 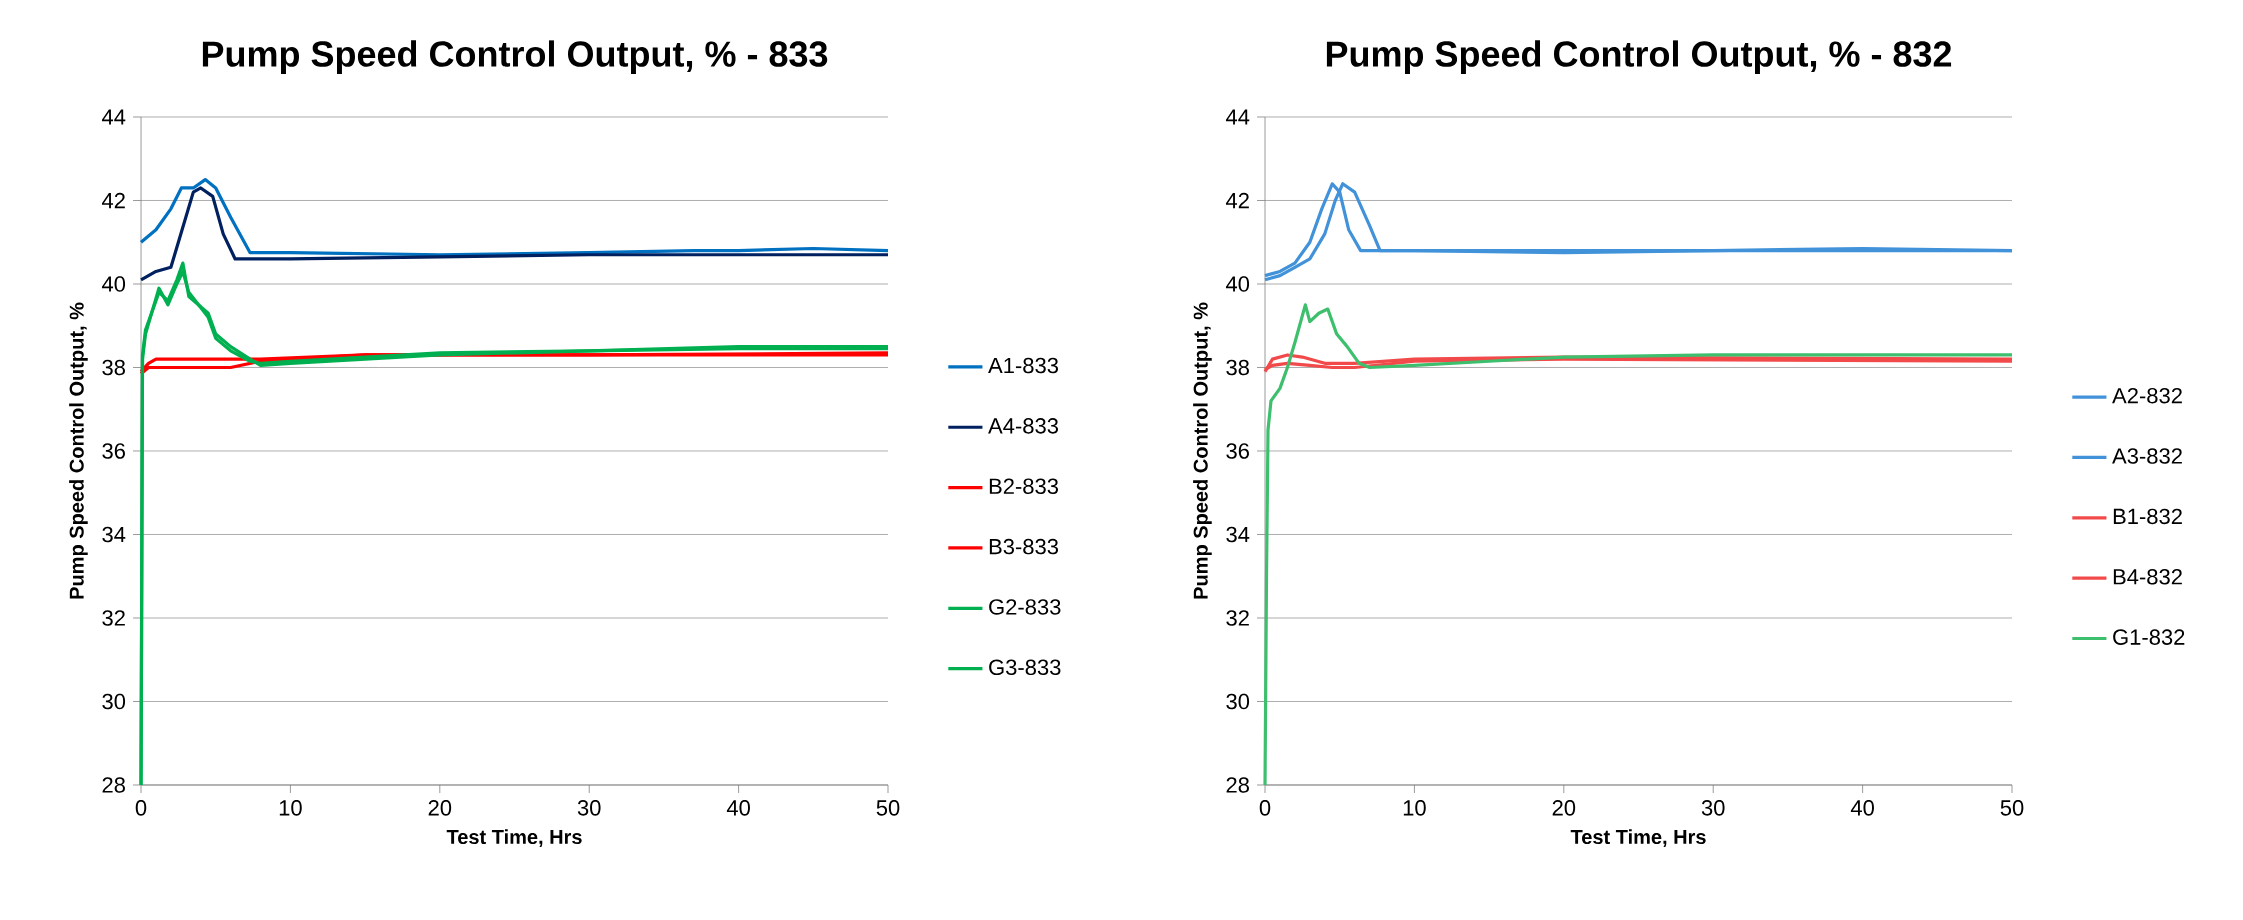 I want to click on legend-label: G1-832, so click(x=2149, y=637).